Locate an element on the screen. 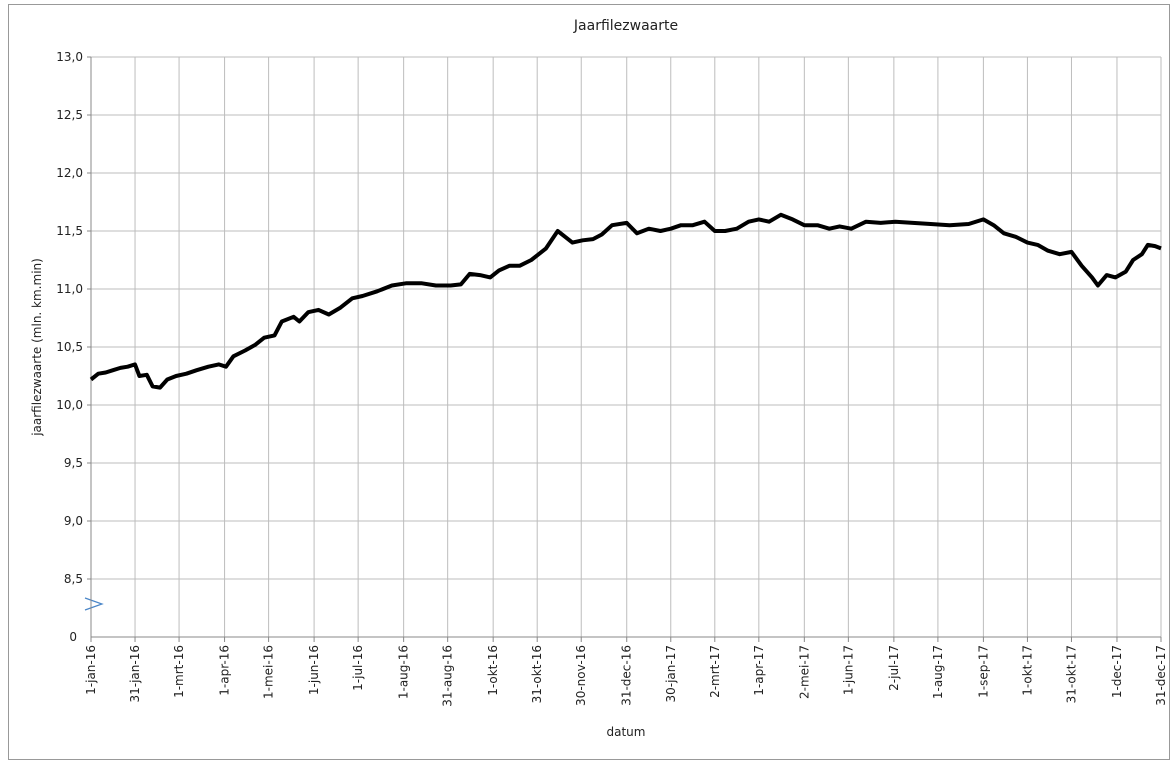 The width and height of the screenshot is (1171, 768). y-tick-label: 12,0 is located at coordinates (69, 173).